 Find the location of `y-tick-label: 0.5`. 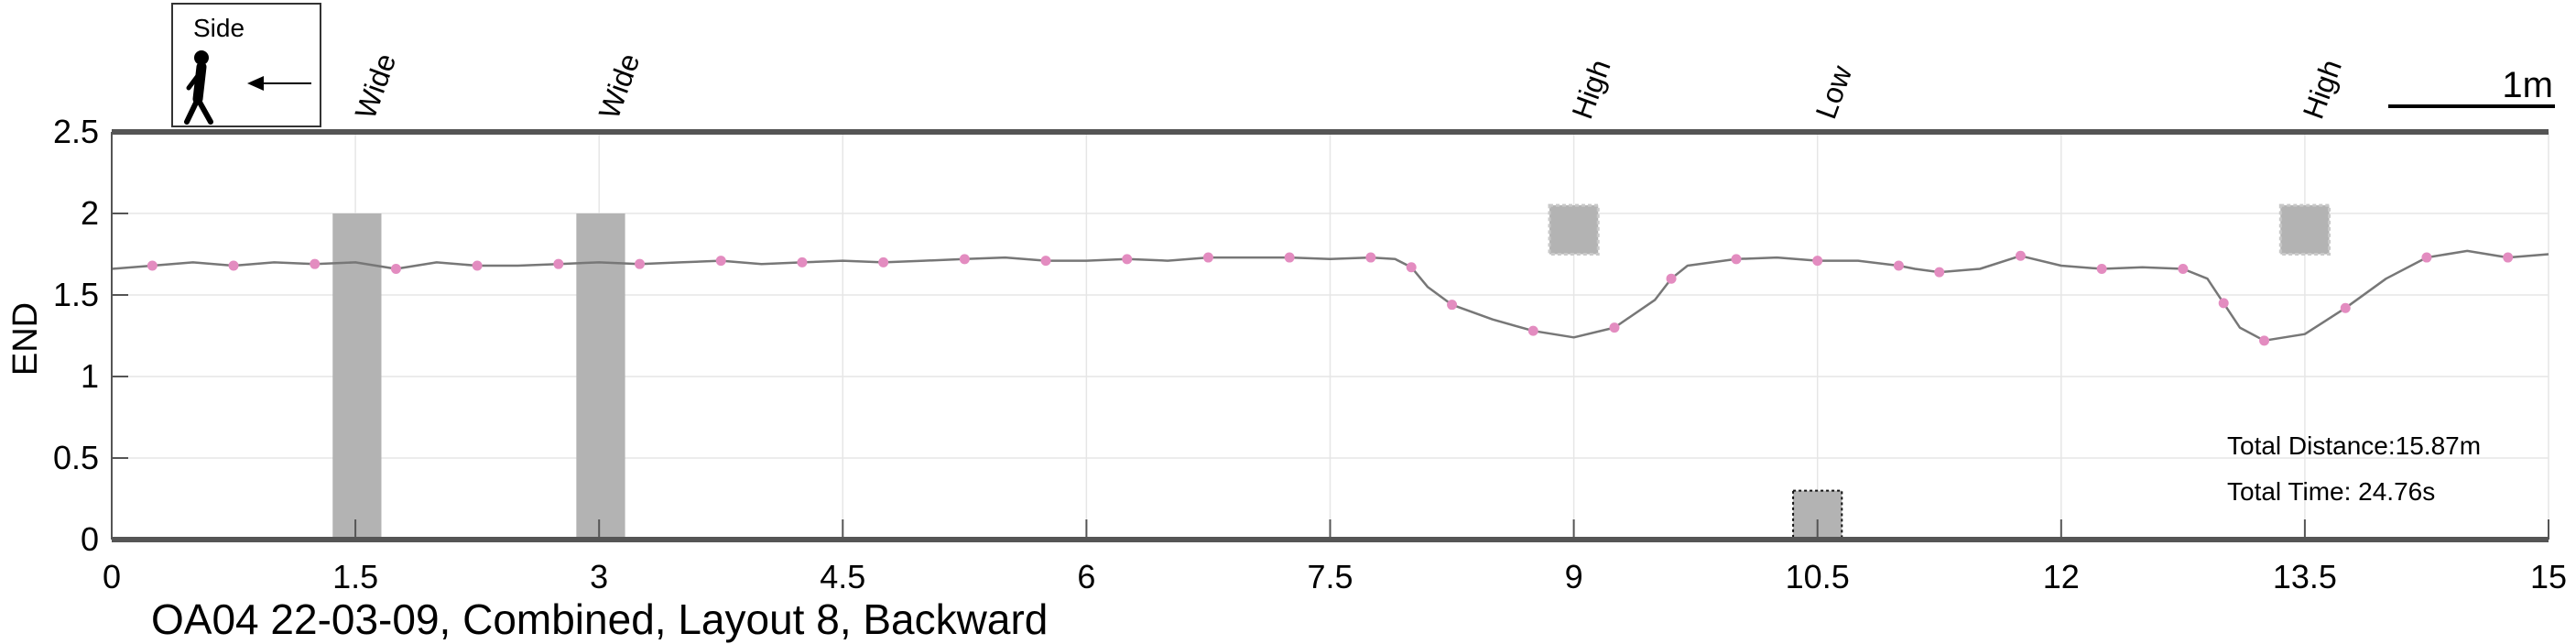

y-tick-label: 0.5 is located at coordinates (76, 458).